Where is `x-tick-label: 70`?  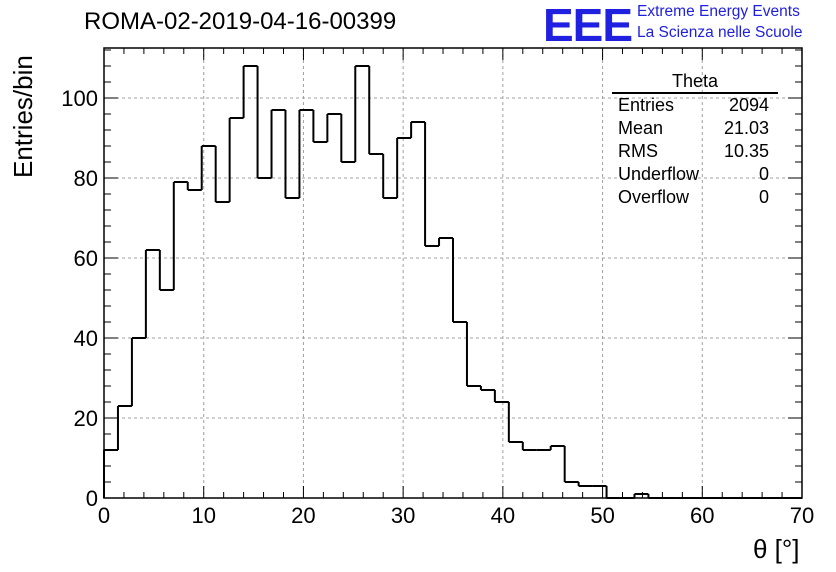
x-tick-label: 70 is located at coordinates (802, 515).